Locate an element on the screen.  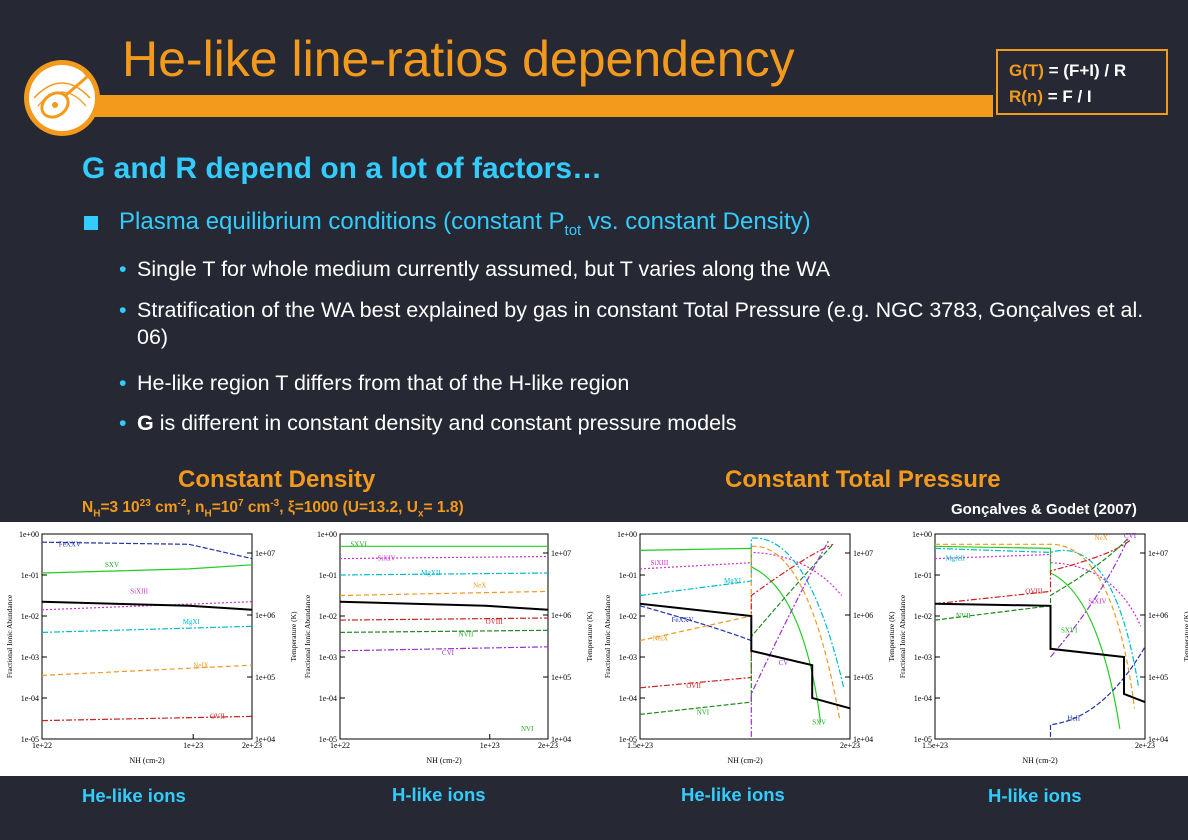
constant-pressure-title: Constant Total Pressure is located at coordinates (863, 479).